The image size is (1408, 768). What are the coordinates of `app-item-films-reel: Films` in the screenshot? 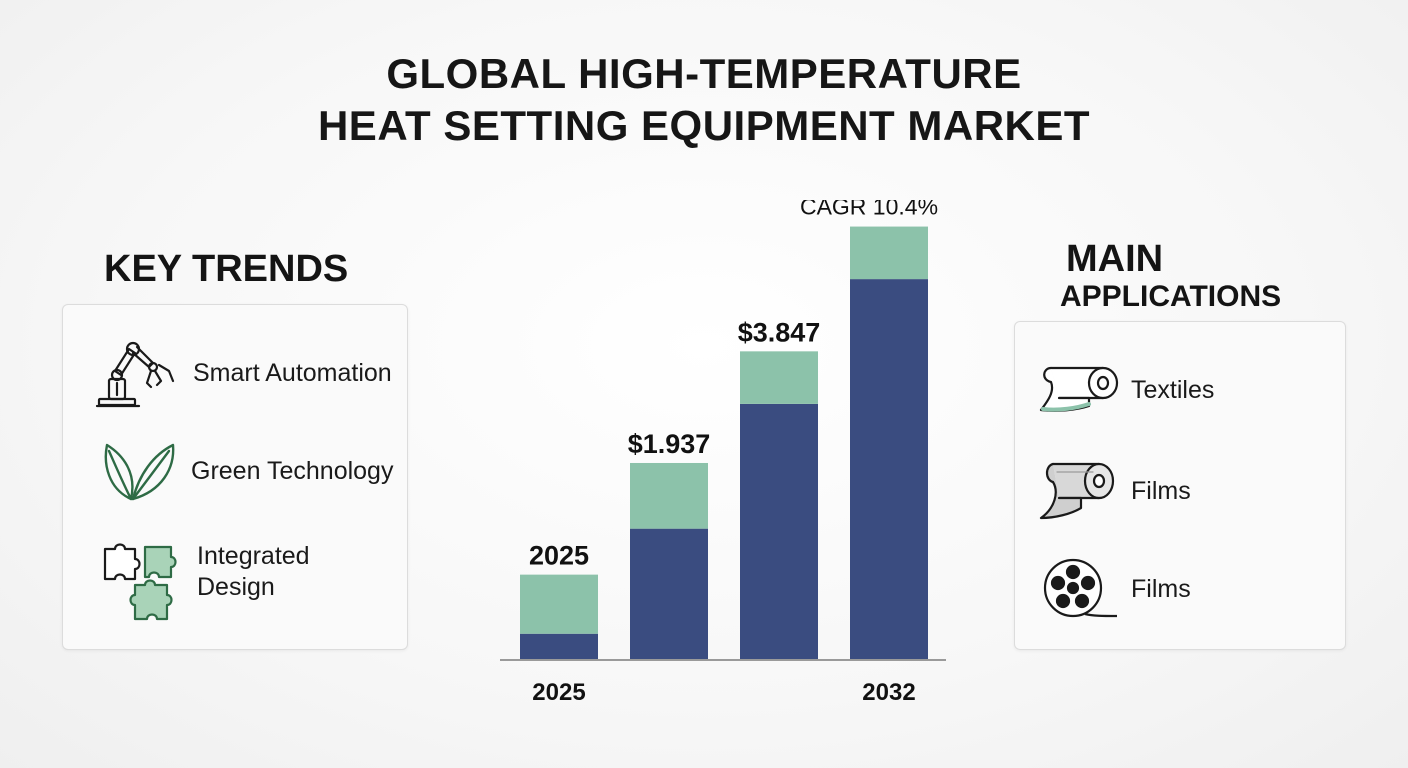 It's located at (1116, 589).